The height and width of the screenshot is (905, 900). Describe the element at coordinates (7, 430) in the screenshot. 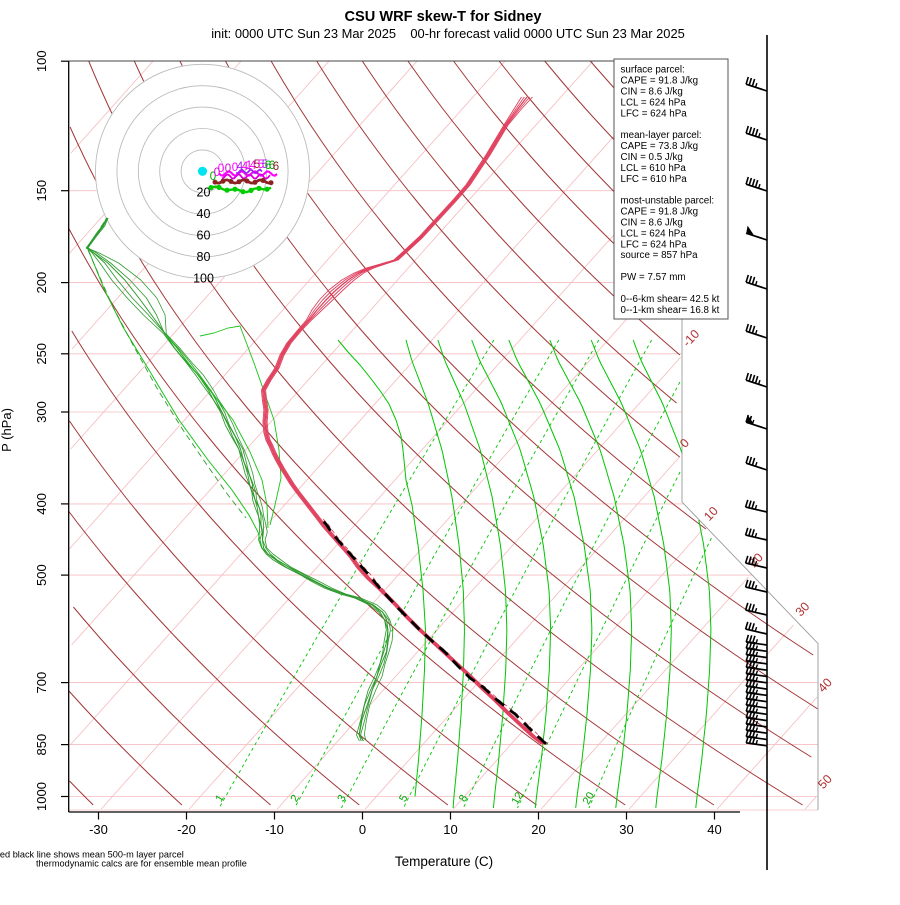

I see `svg-text: P (hPa)` at that location.